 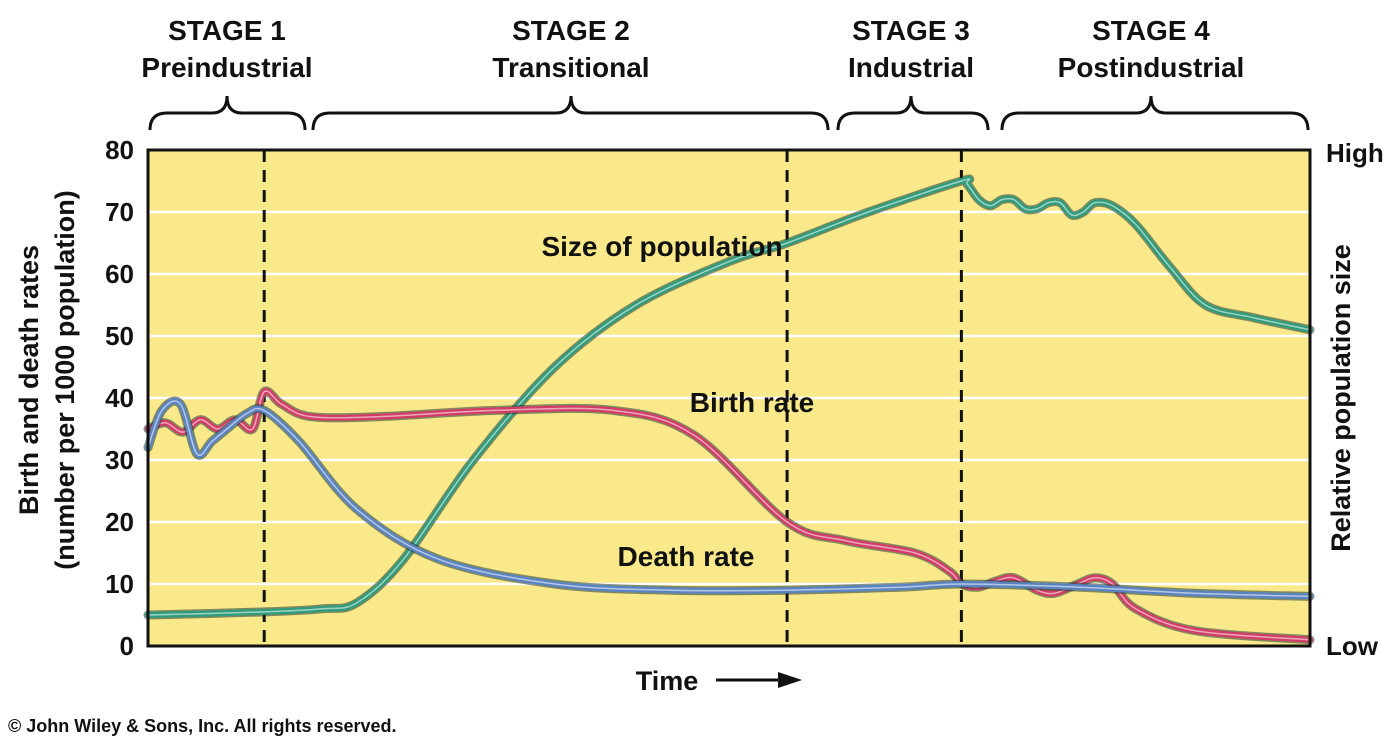 I want to click on y-axis-label-line-2: (number per 1000 population), so click(x=65, y=380).